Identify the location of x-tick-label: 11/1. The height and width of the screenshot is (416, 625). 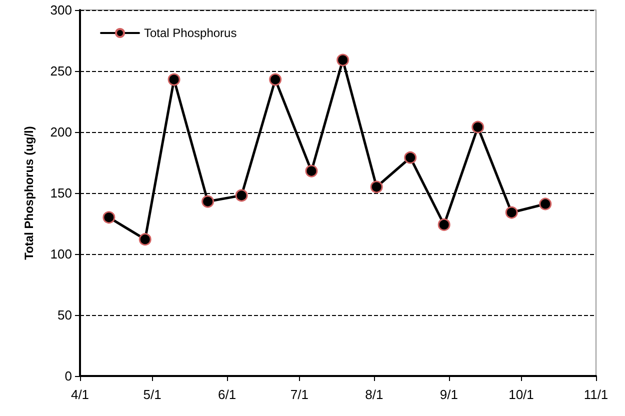
(596, 394).